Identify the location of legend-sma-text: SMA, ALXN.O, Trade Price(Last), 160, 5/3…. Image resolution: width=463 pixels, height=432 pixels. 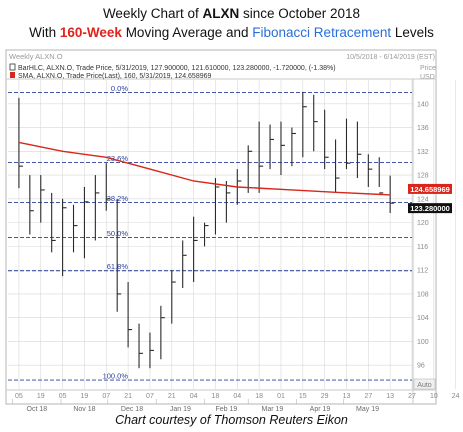
(115, 76).